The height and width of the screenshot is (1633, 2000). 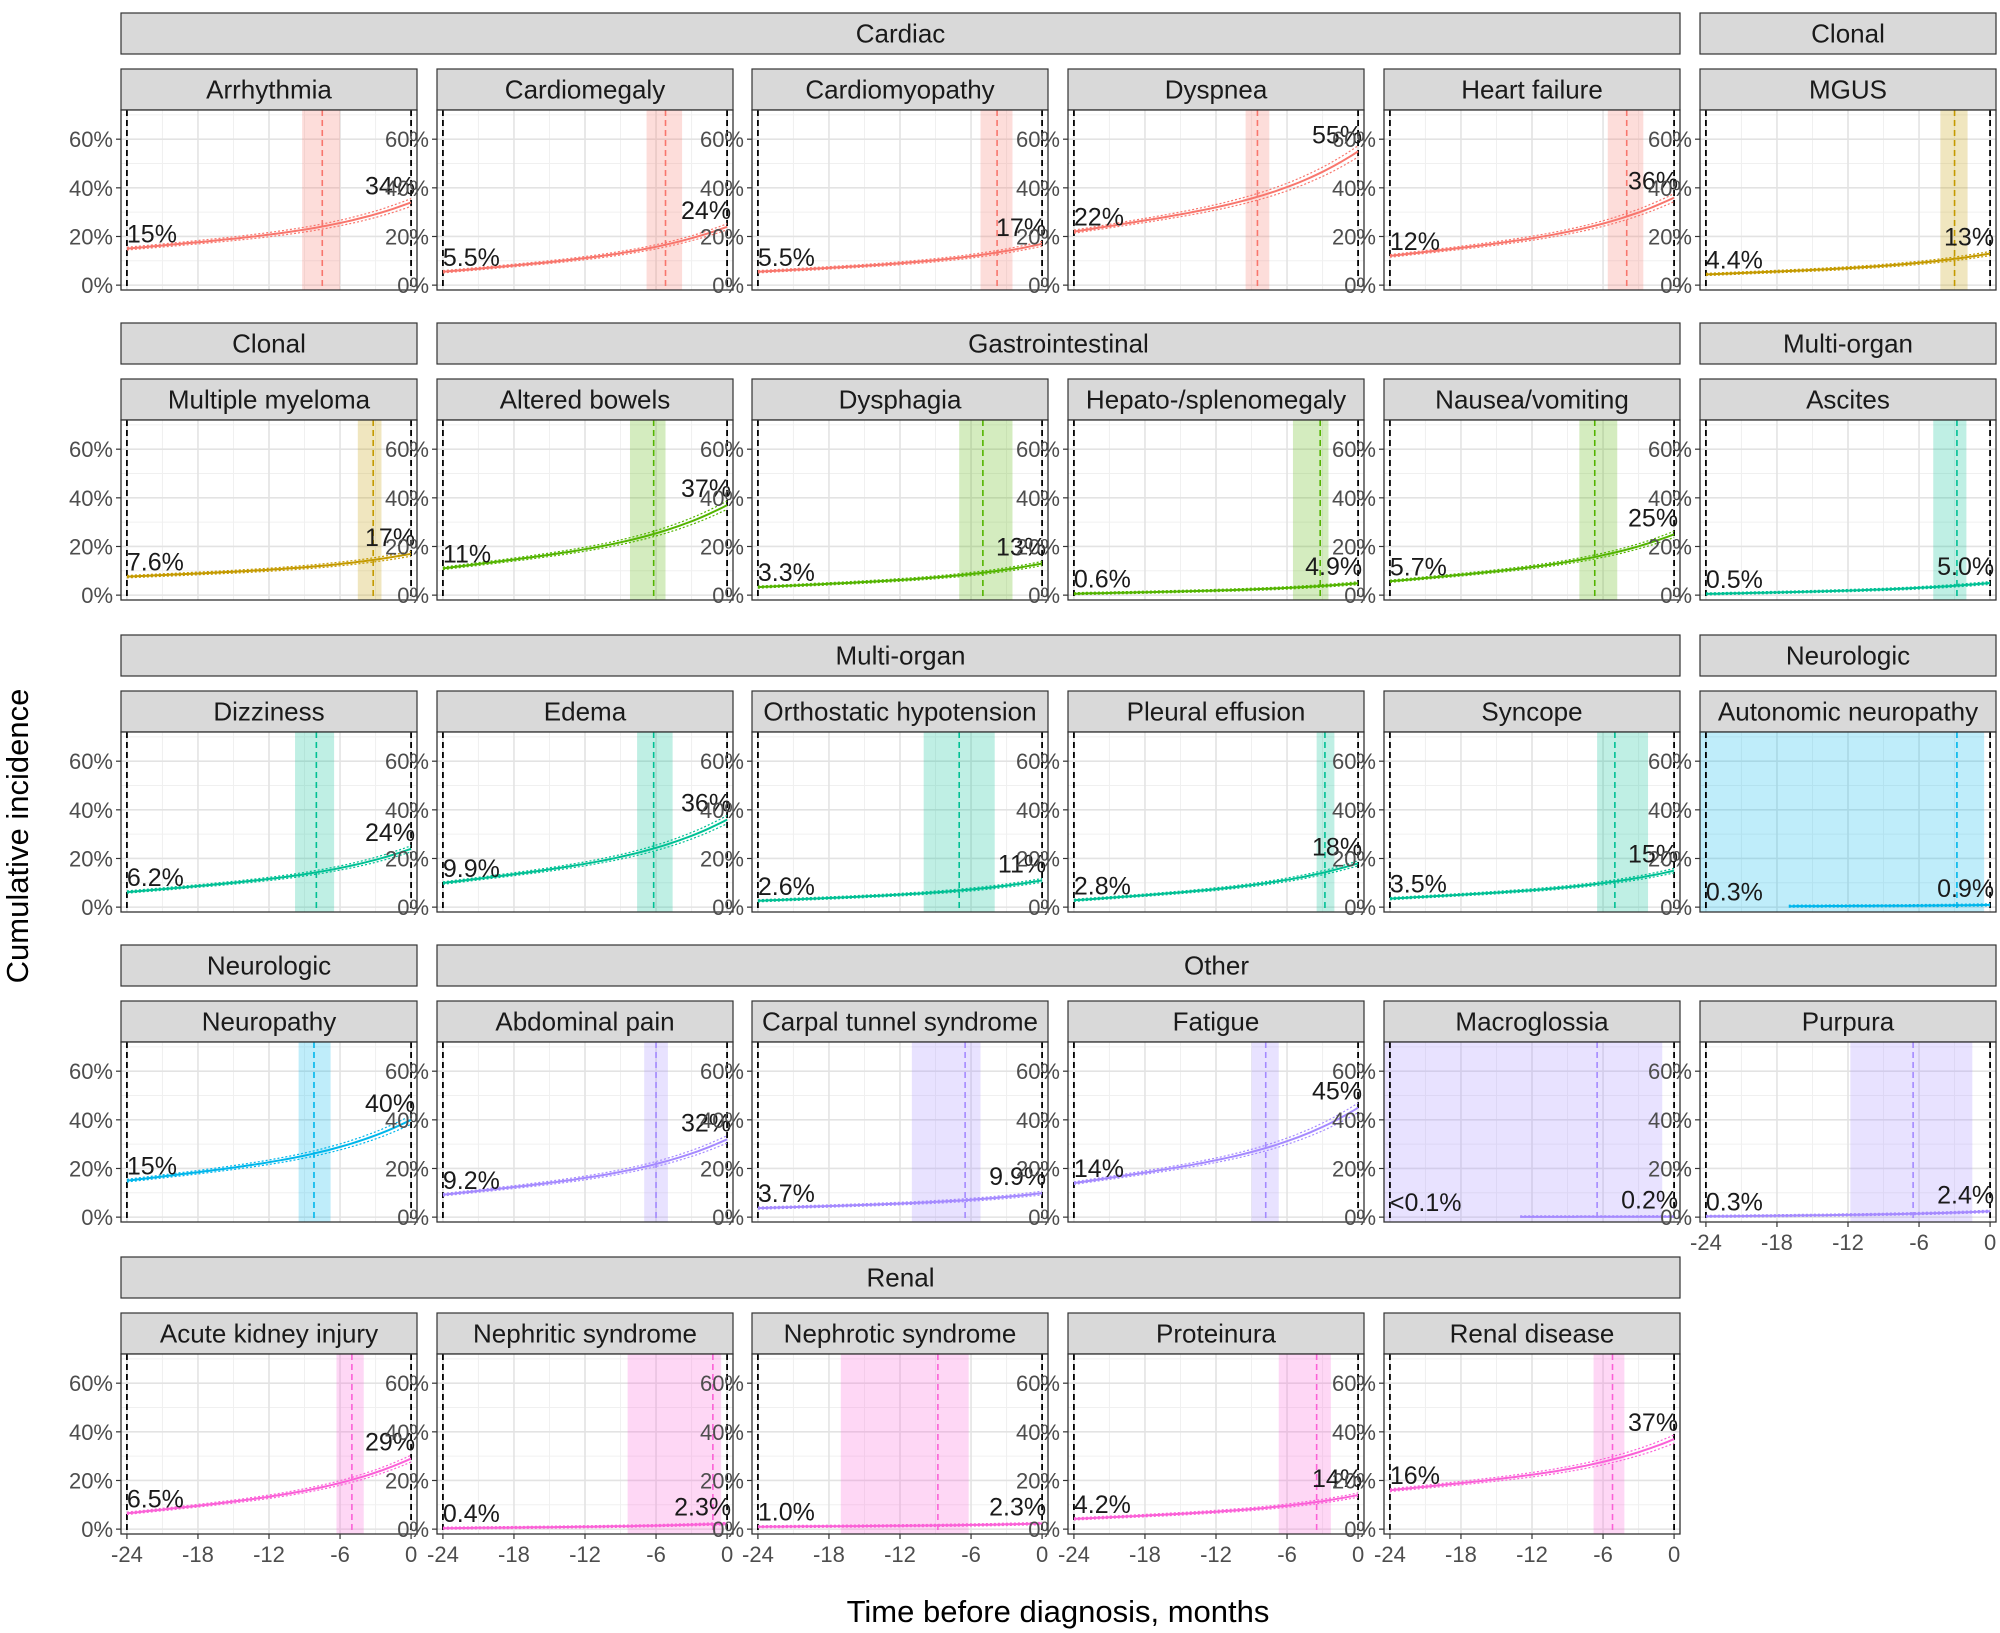 I want to click on panel-purpura: 0.3% 2.4% 0% 20% 40% 60% -24 -18 -12 -6 0, so click(x=1822, y=1148).